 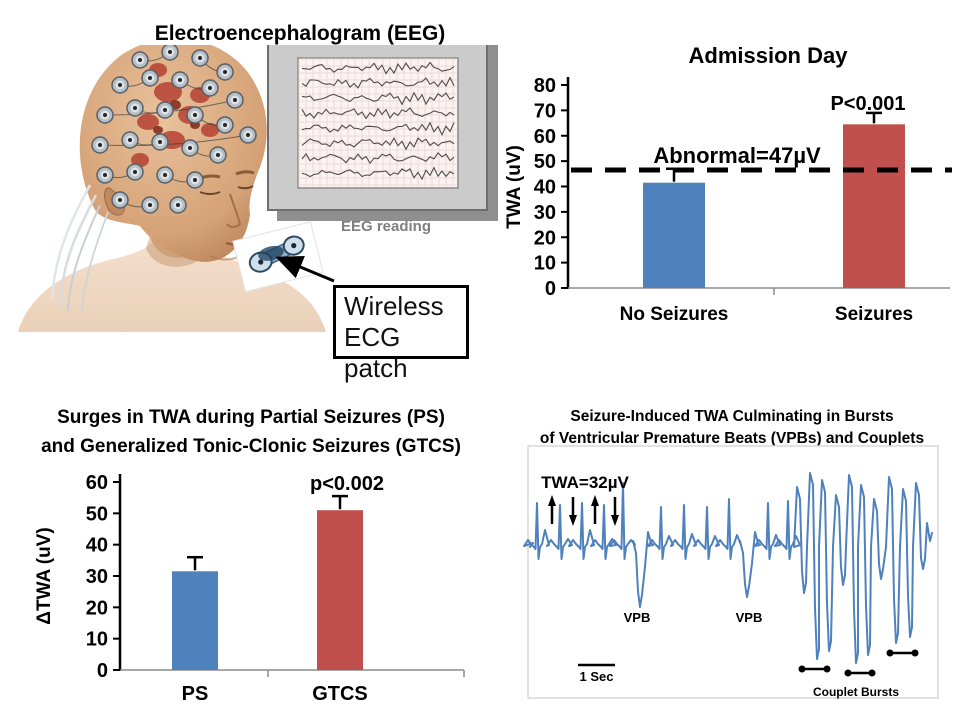 What do you see at coordinates (171, 251) in the screenshot?
I see `neck-shadow` at bounding box center [171, 251].